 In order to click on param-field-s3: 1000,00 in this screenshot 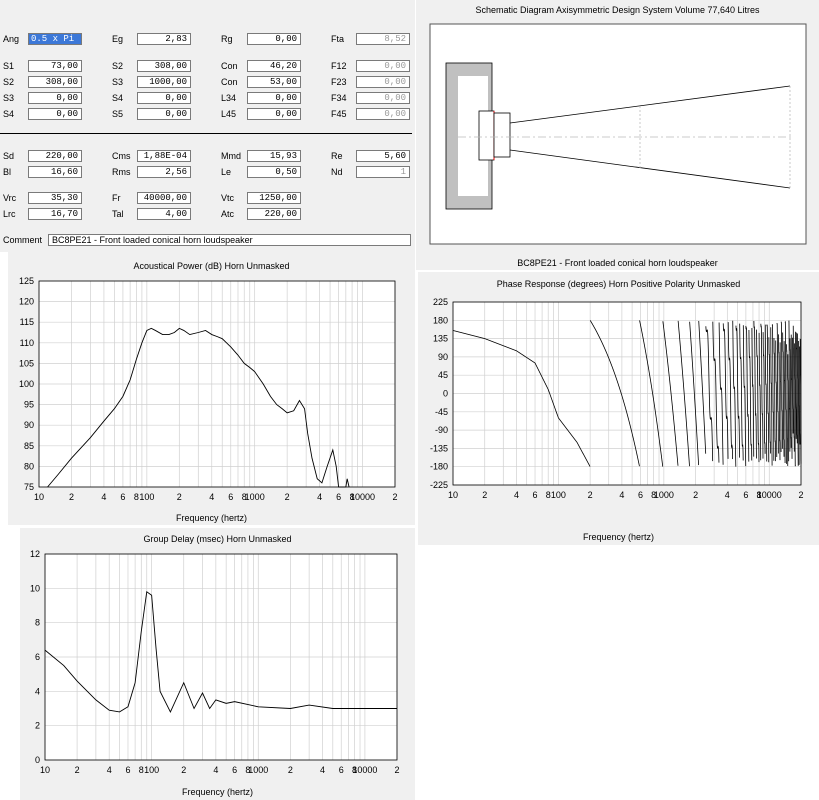, I will do `click(164, 82)`.